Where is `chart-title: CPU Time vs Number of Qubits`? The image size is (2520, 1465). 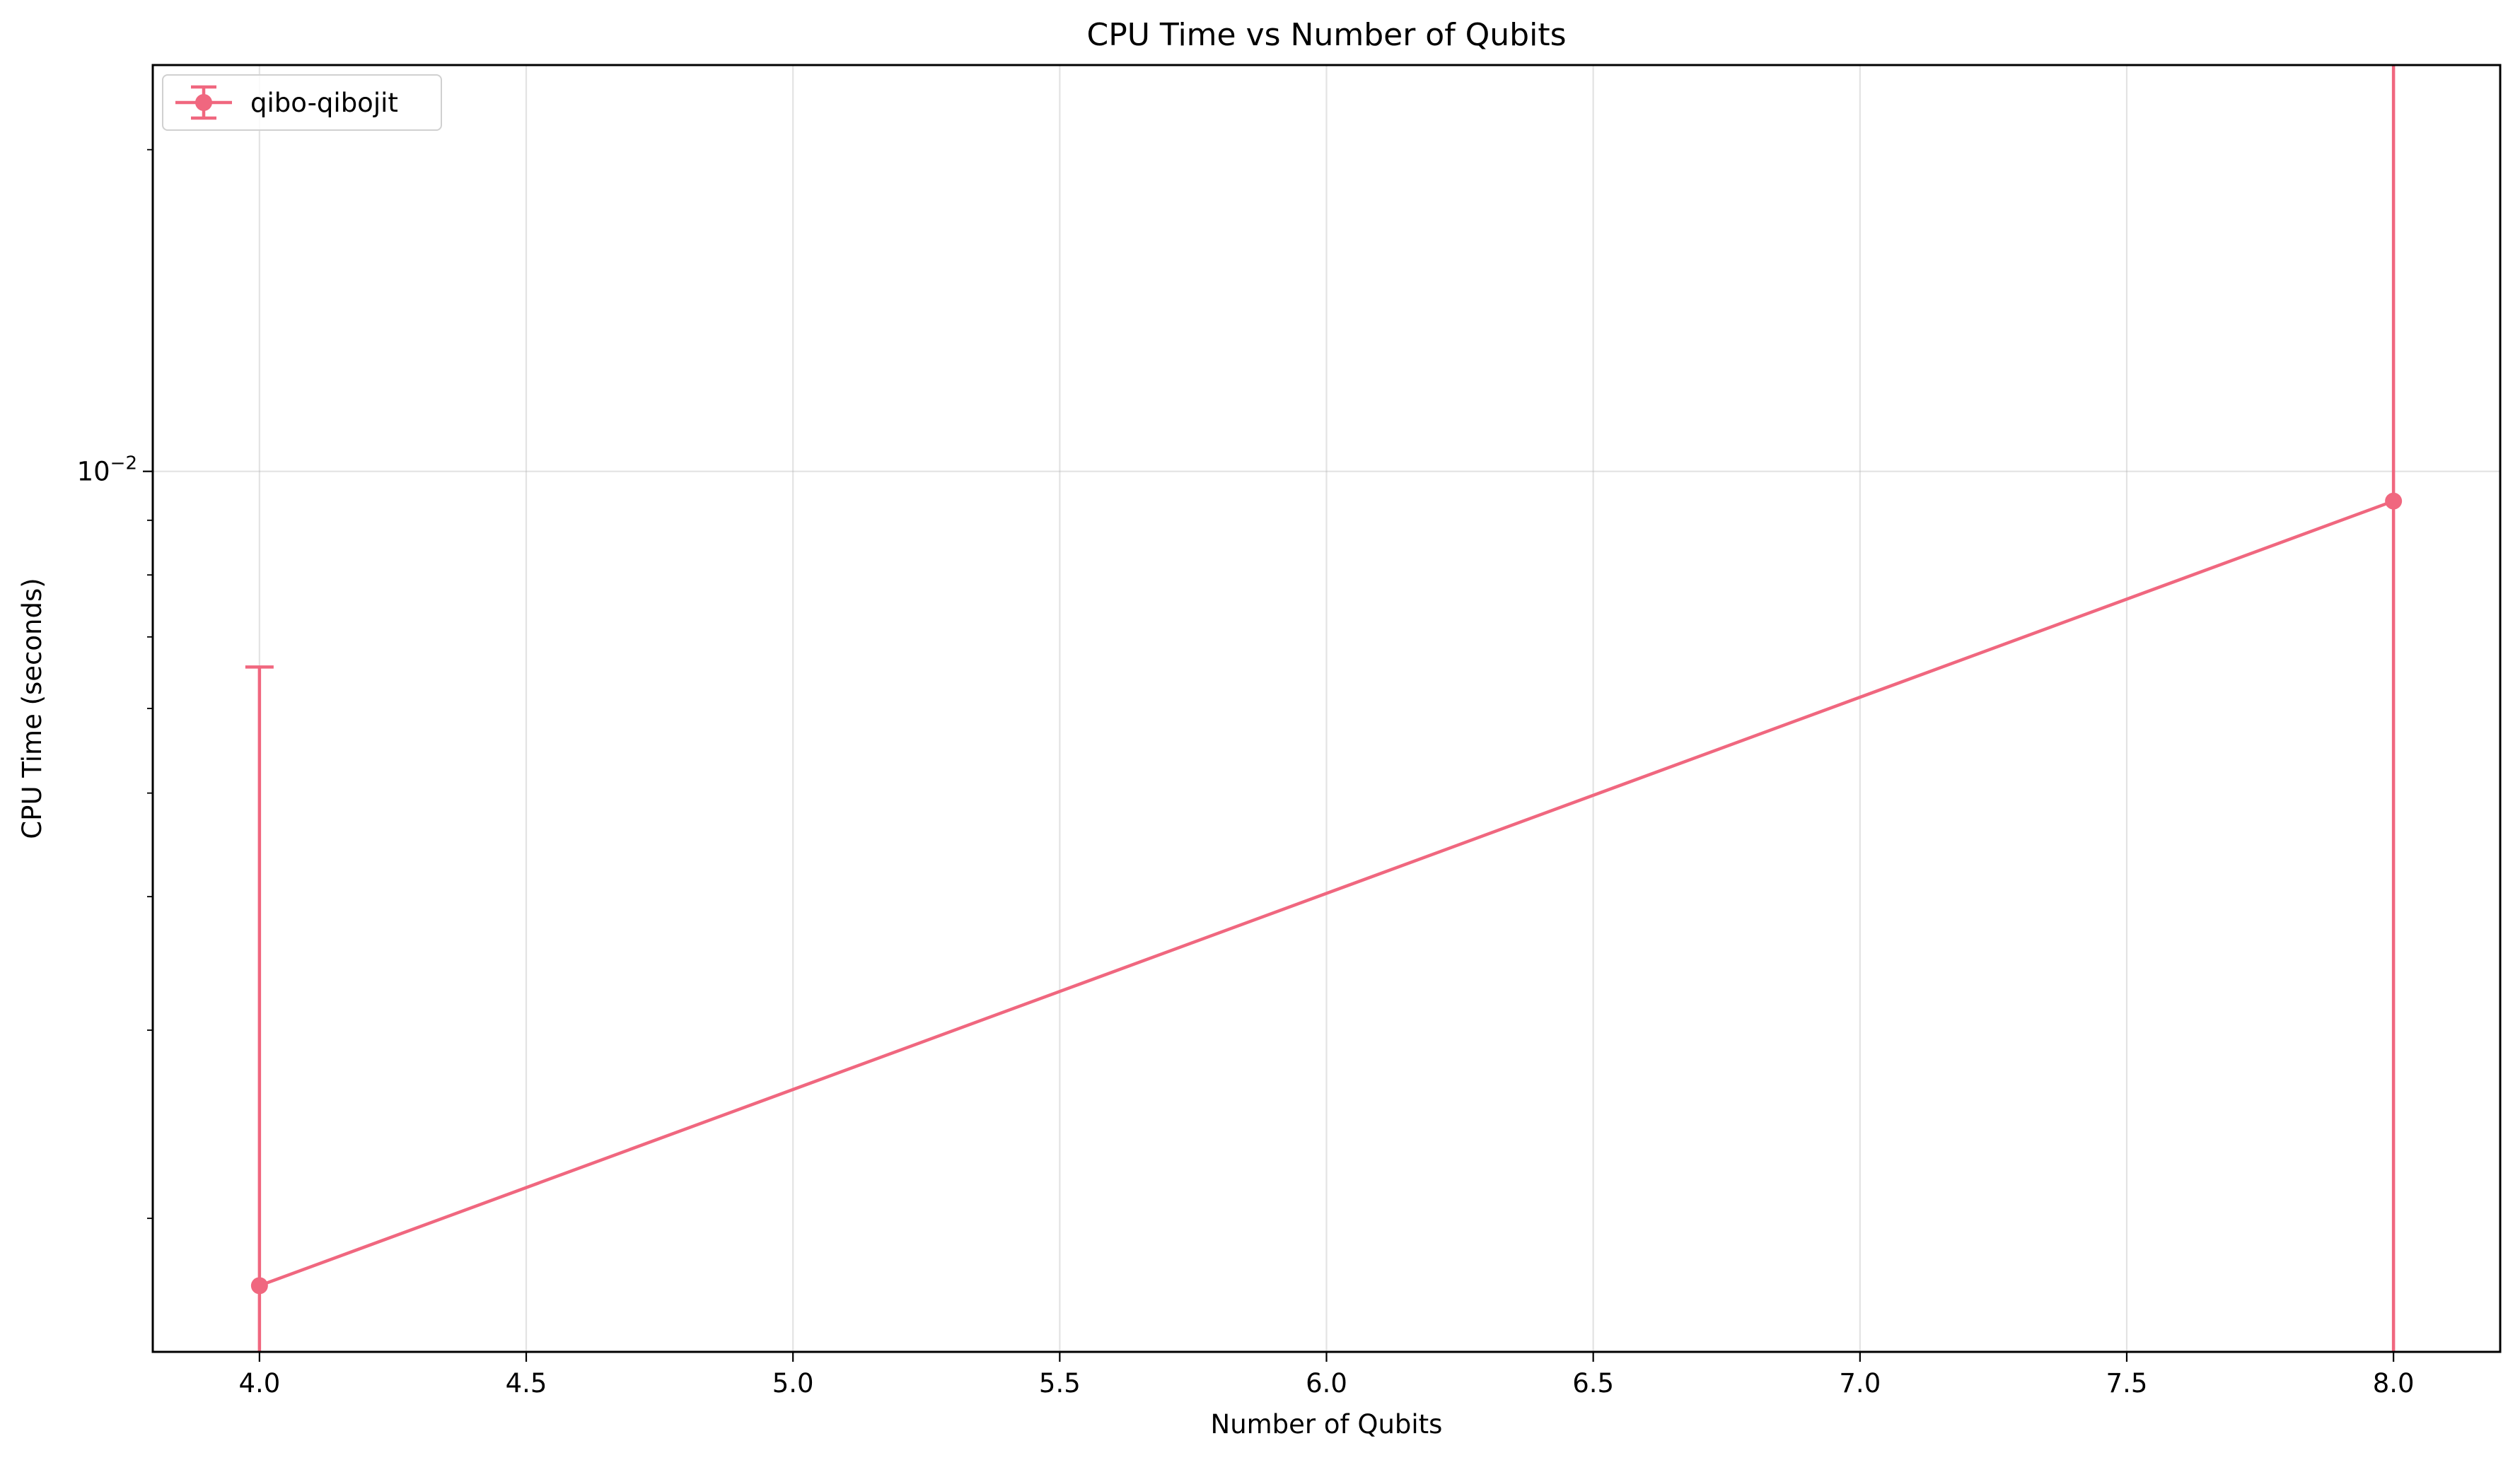 chart-title: CPU Time vs Number of Qubits is located at coordinates (1326, 35).